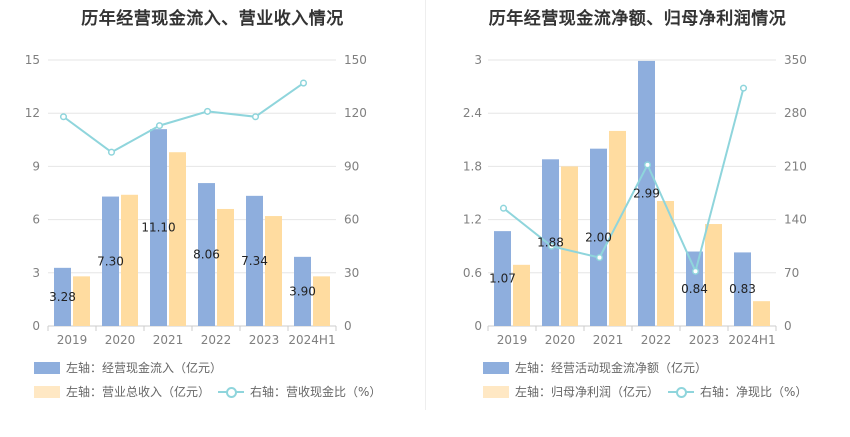 The width and height of the screenshot is (850, 437). Describe the element at coordinates (355, 60) in the screenshot. I see `y-right-tick-label: 150` at that location.